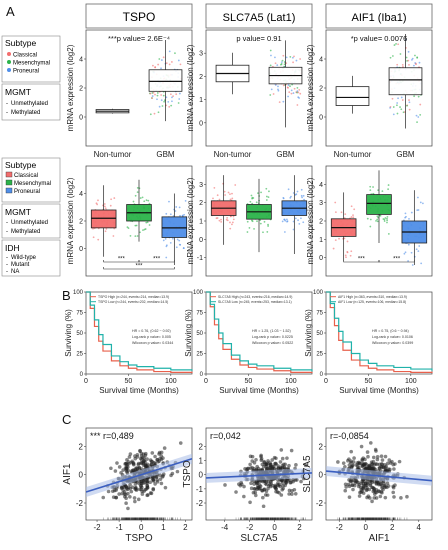 This screenshot has height=550, width=448. What do you see at coordinates (25, 56) in the screenshot?
I see `legend-item: Classical` at bounding box center [25, 56].